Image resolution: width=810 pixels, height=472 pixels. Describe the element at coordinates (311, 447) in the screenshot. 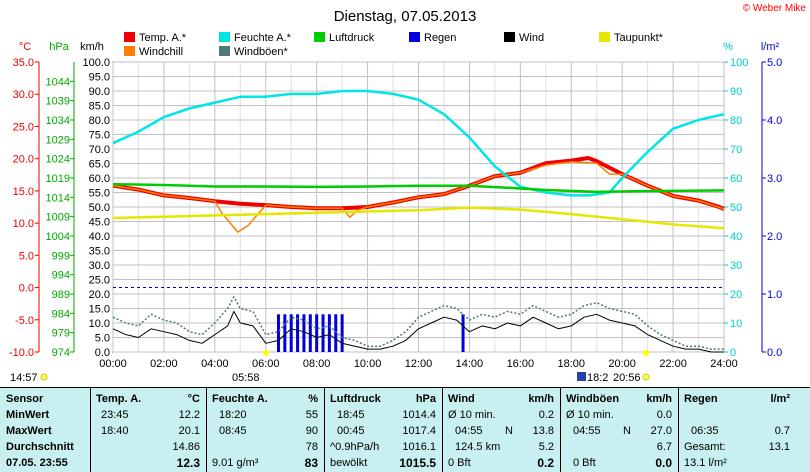

I see `stats-humidity-avg-value: 78` at that location.